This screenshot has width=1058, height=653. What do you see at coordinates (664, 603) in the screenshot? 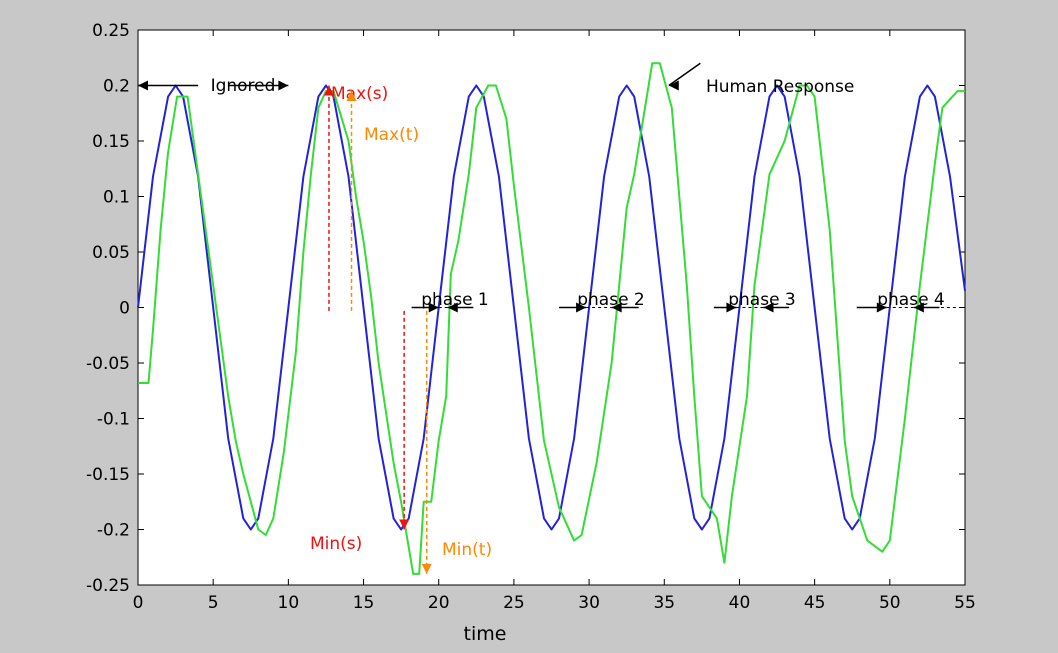
I see `x-tick-label: 35` at bounding box center [664, 603].